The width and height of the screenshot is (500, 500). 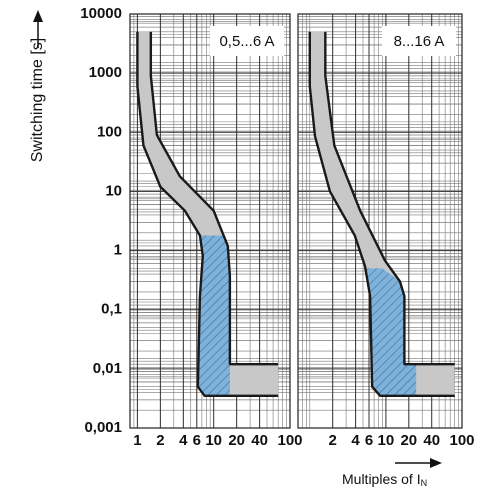 What do you see at coordinates (137, 440) in the screenshot?
I see `x-tick-label: 1` at bounding box center [137, 440].